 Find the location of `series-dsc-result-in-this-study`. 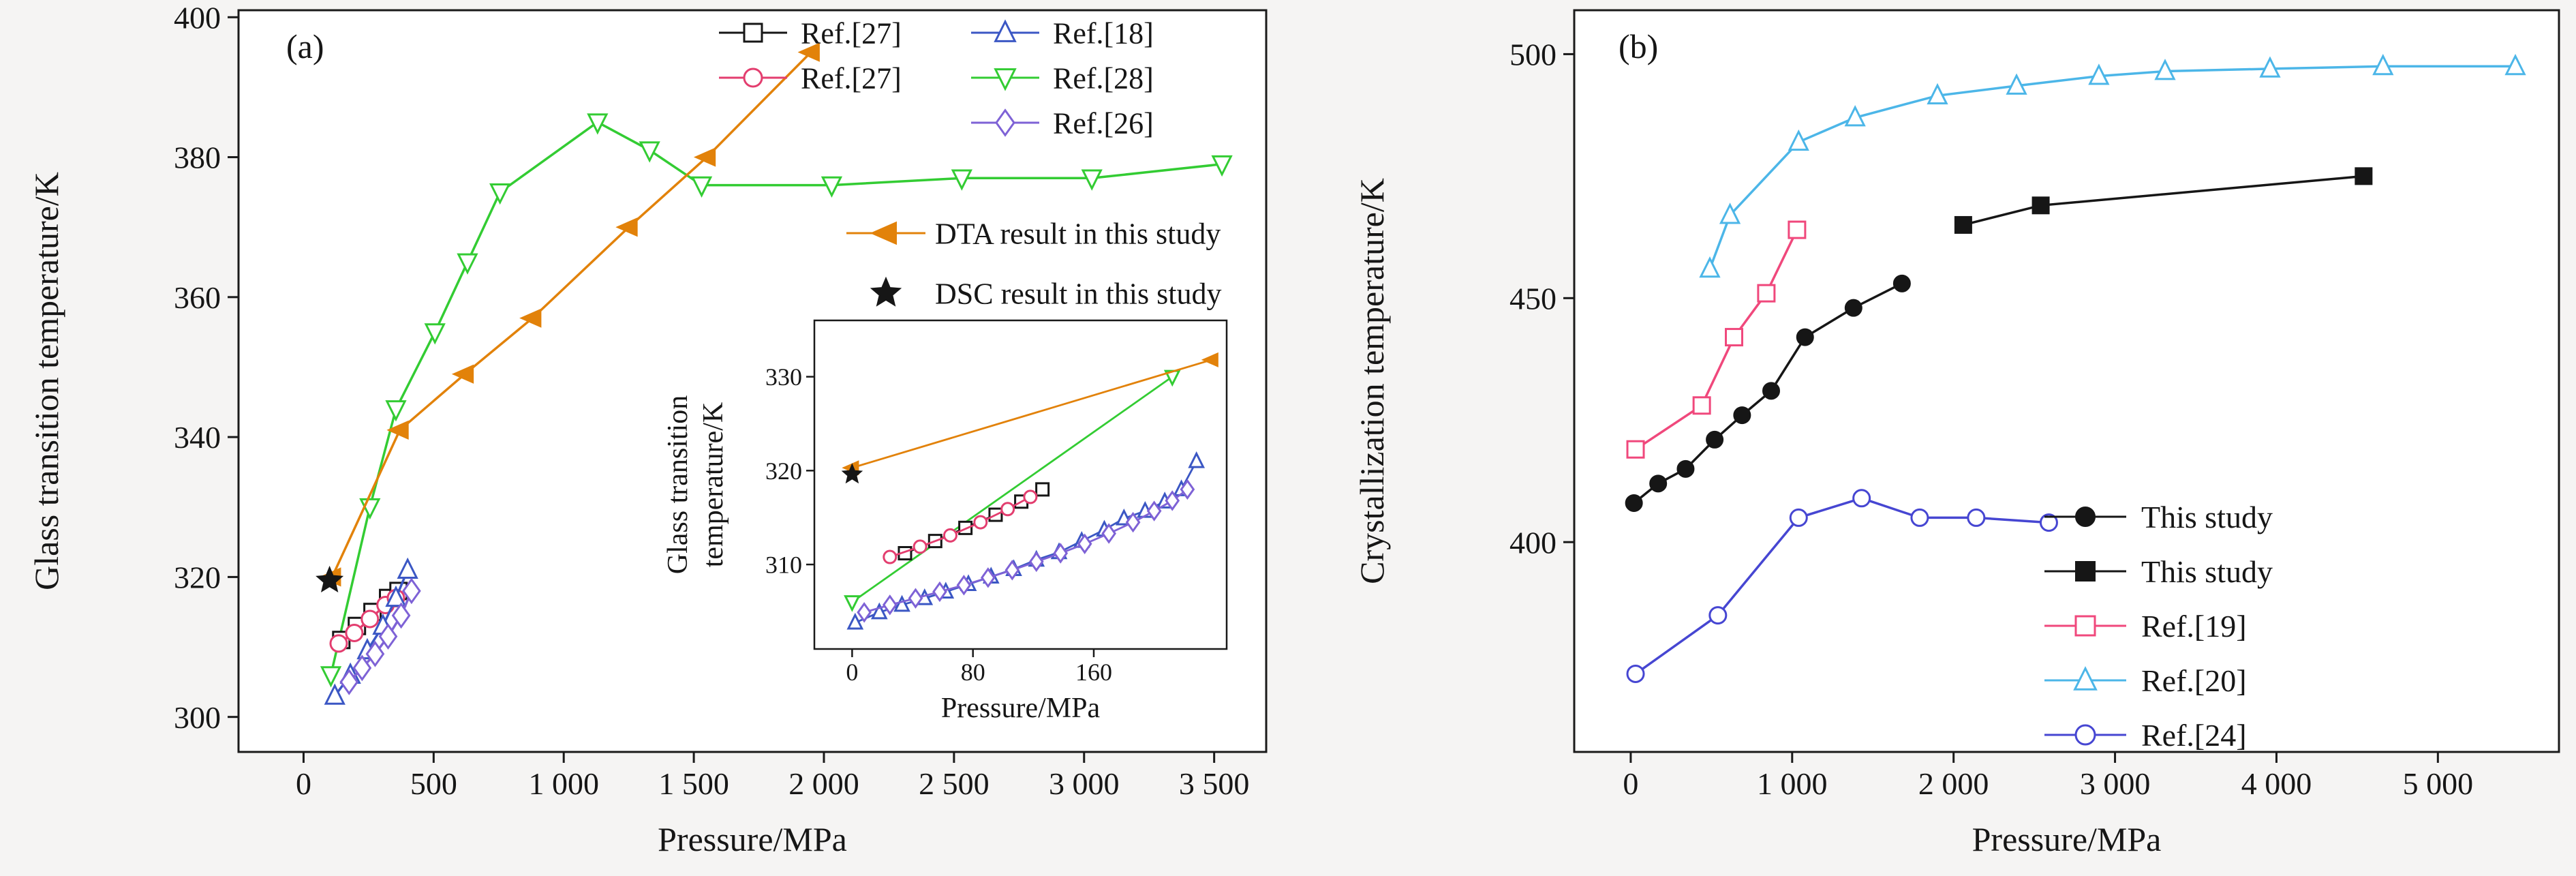

series-dsc-result-in-this-study is located at coordinates (330, 579).